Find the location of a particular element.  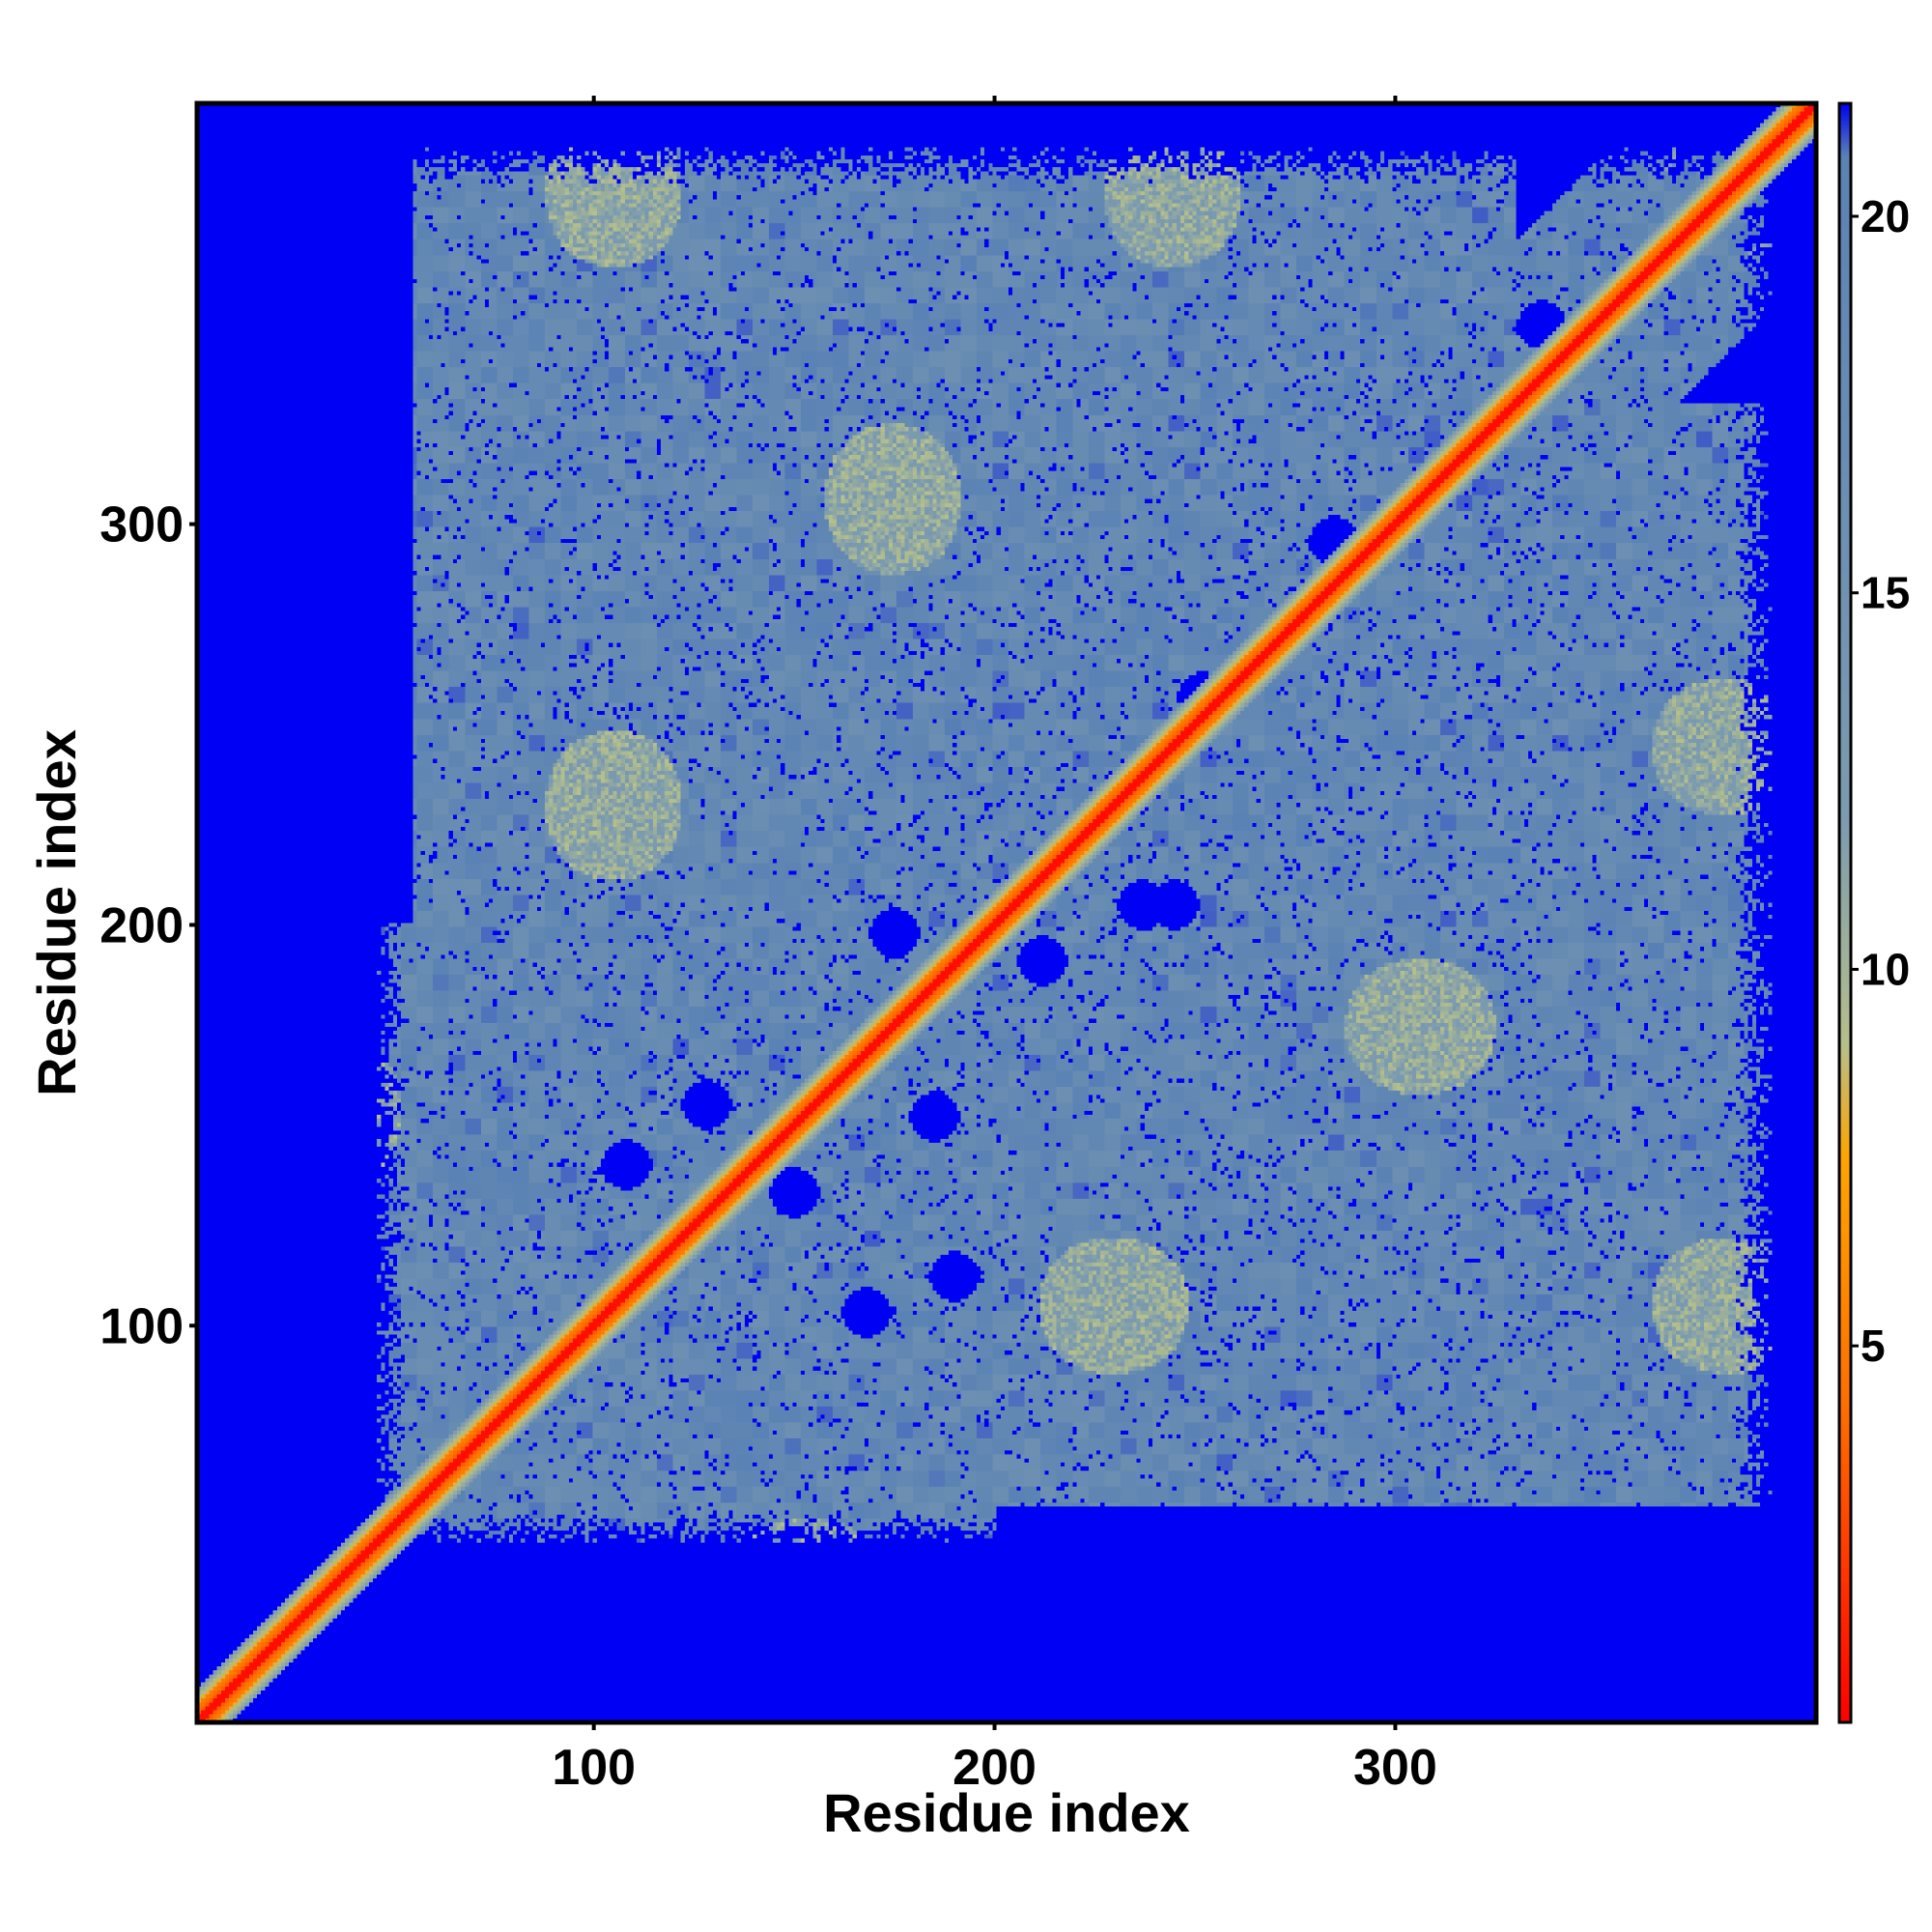

colorbar-frame is located at coordinates (1845, 912).